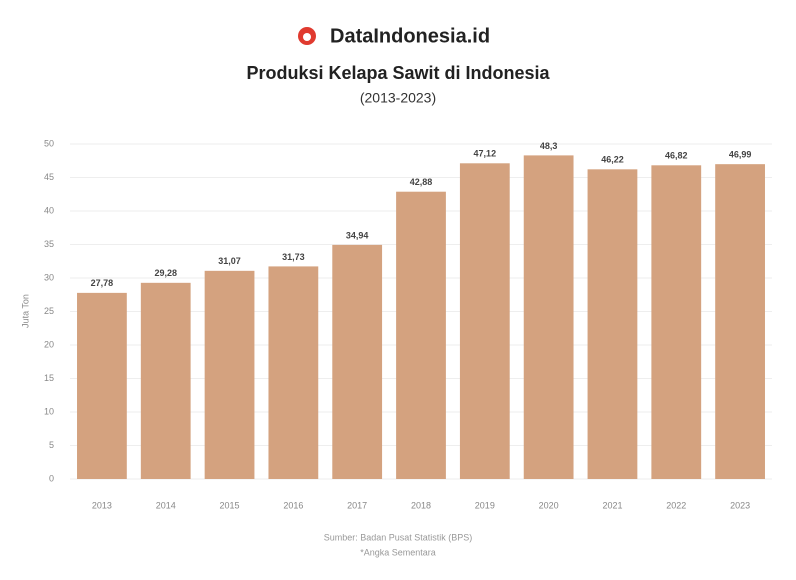 The width and height of the screenshot is (796, 580). I want to click on value-label: 46,22, so click(612, 160).